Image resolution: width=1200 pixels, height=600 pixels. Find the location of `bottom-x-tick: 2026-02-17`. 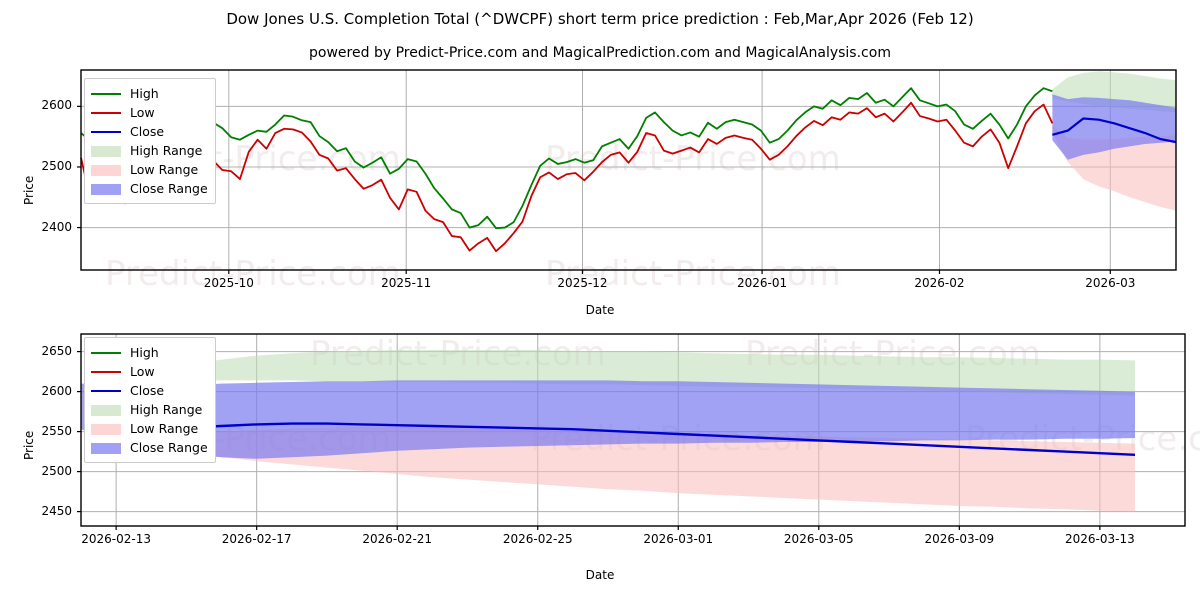

bottom-x-tick: 2026-02-17 is located at coordinates (256, 539).